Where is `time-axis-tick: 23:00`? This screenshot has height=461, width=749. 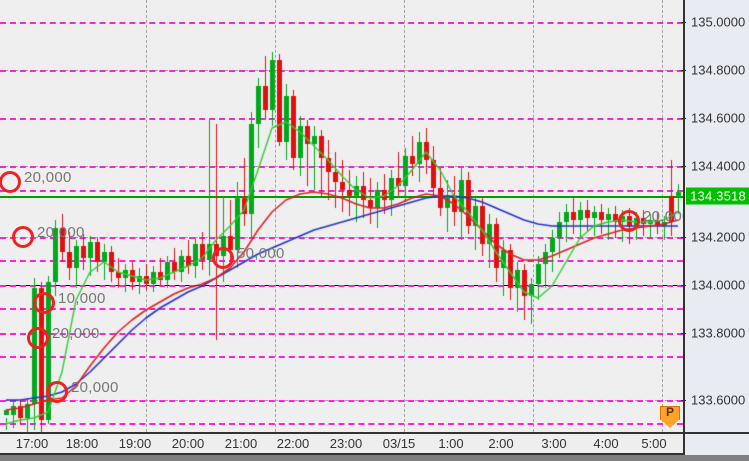
time-axis-tick: 23:00 is located at coordinates (346, 443).